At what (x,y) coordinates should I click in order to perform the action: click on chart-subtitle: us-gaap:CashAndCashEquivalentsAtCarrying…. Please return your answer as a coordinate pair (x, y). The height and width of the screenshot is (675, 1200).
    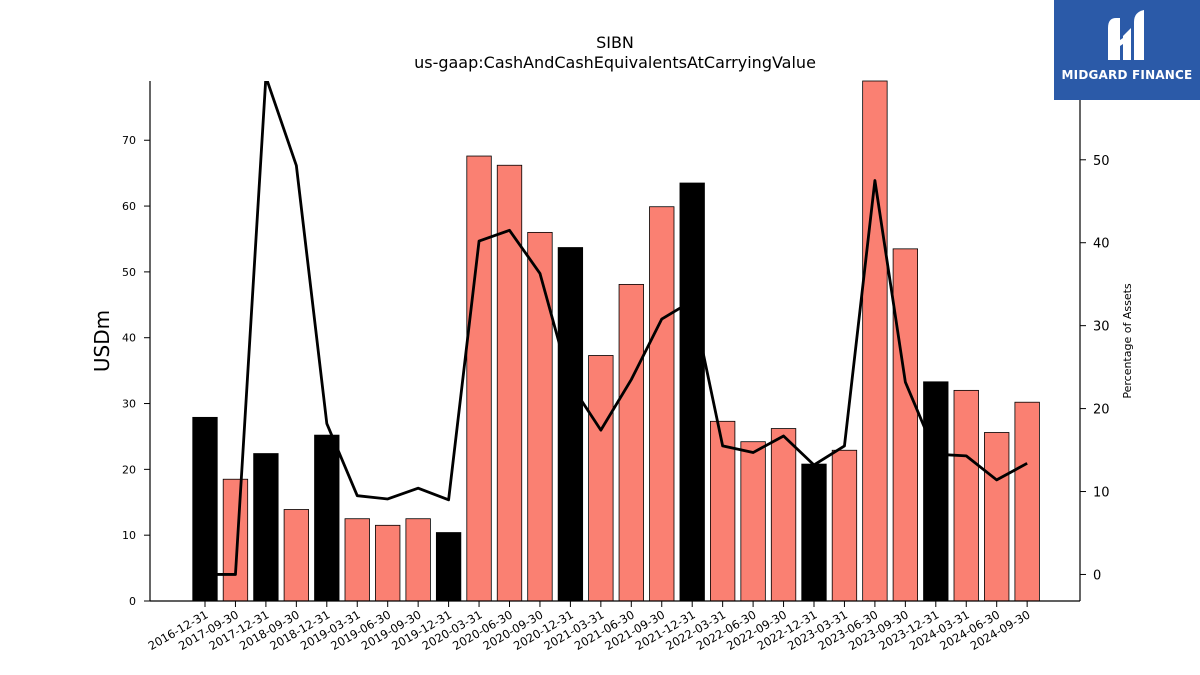
    Looking at the image, I should click on (615, 62).